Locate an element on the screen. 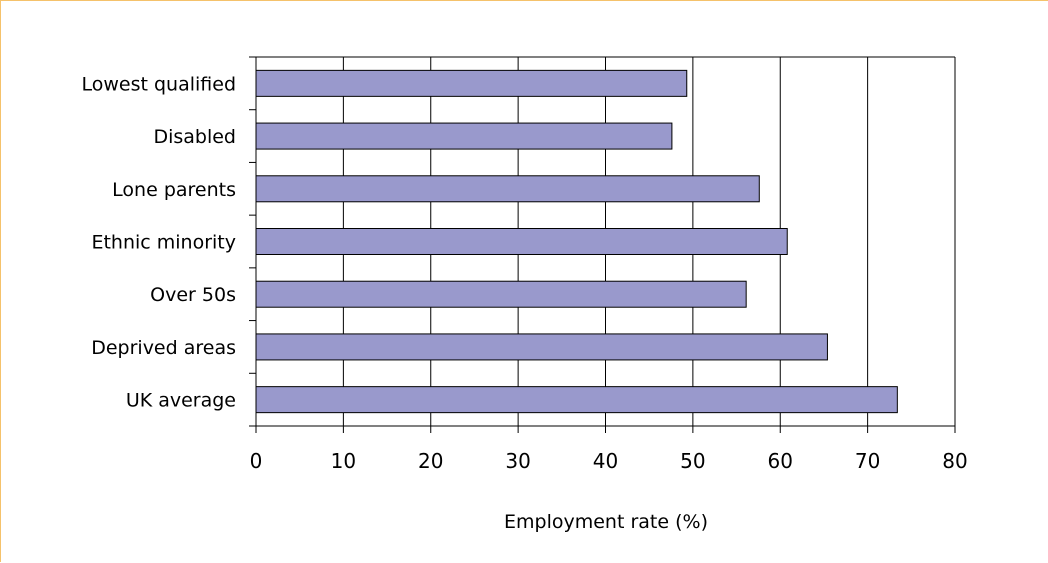 This screenshot has height=563, width=1048. x-tick-label: 60 is located at coordinates (780, 461).